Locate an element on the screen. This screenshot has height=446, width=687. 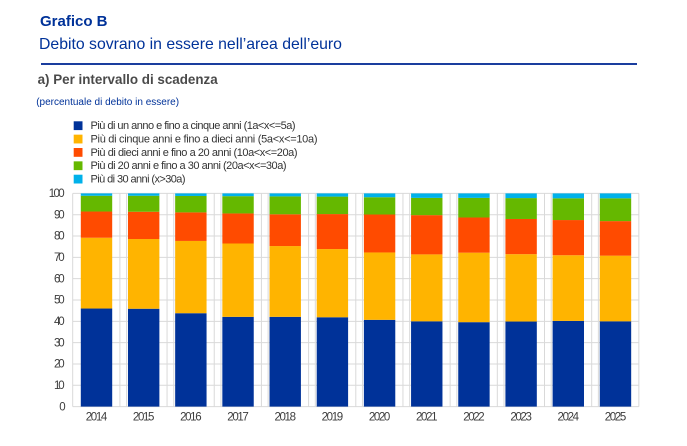
svg-text: 2020 is located at coordinates (380, 418).